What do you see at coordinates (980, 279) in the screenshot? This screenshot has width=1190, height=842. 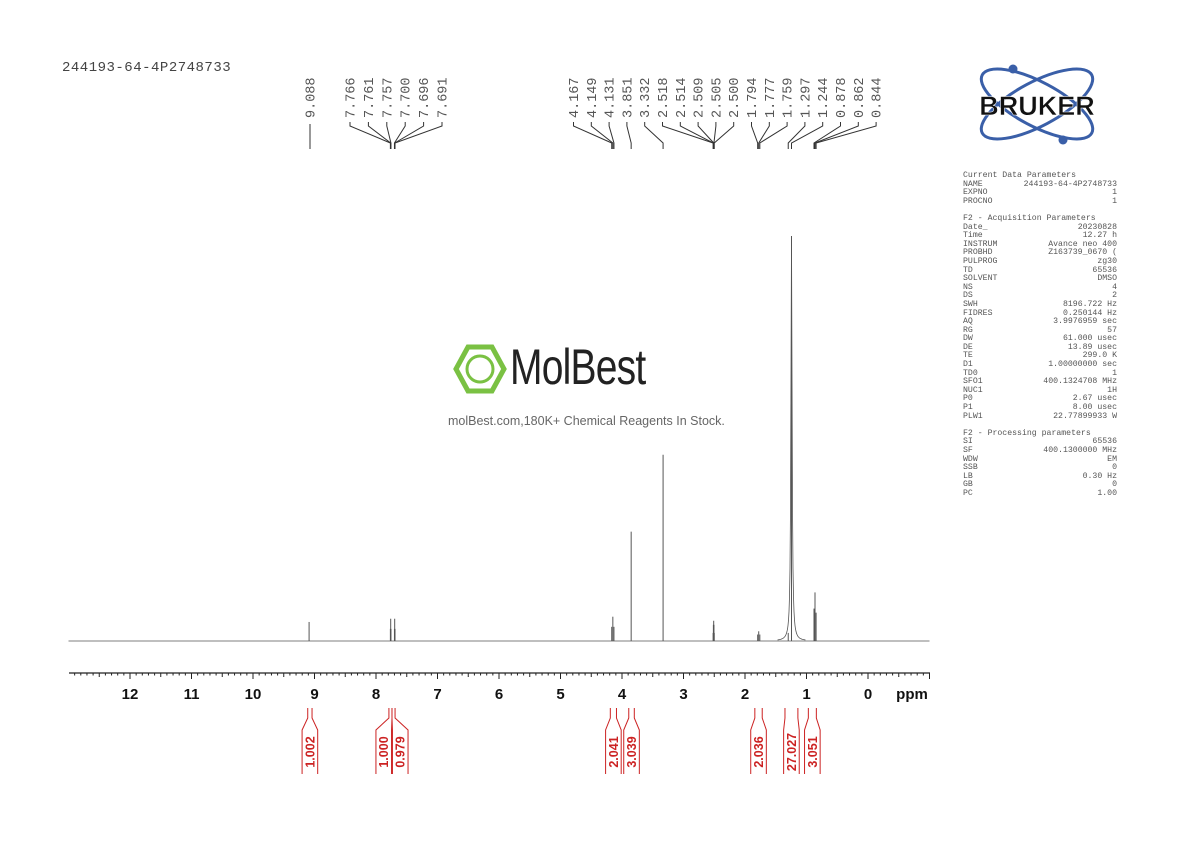 I see `parameter-name: SOLVENT` at bounding box center [980, 279].